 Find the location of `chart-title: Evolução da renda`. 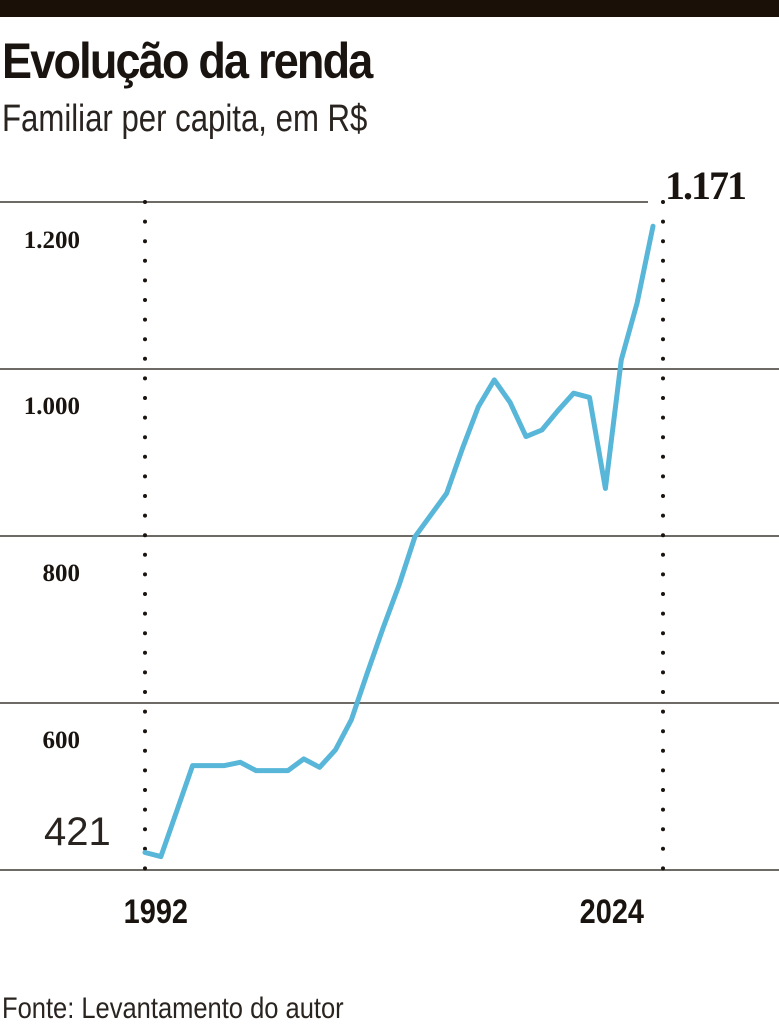

chart-title: Evolução da renda is located at coordinates (187, 61).